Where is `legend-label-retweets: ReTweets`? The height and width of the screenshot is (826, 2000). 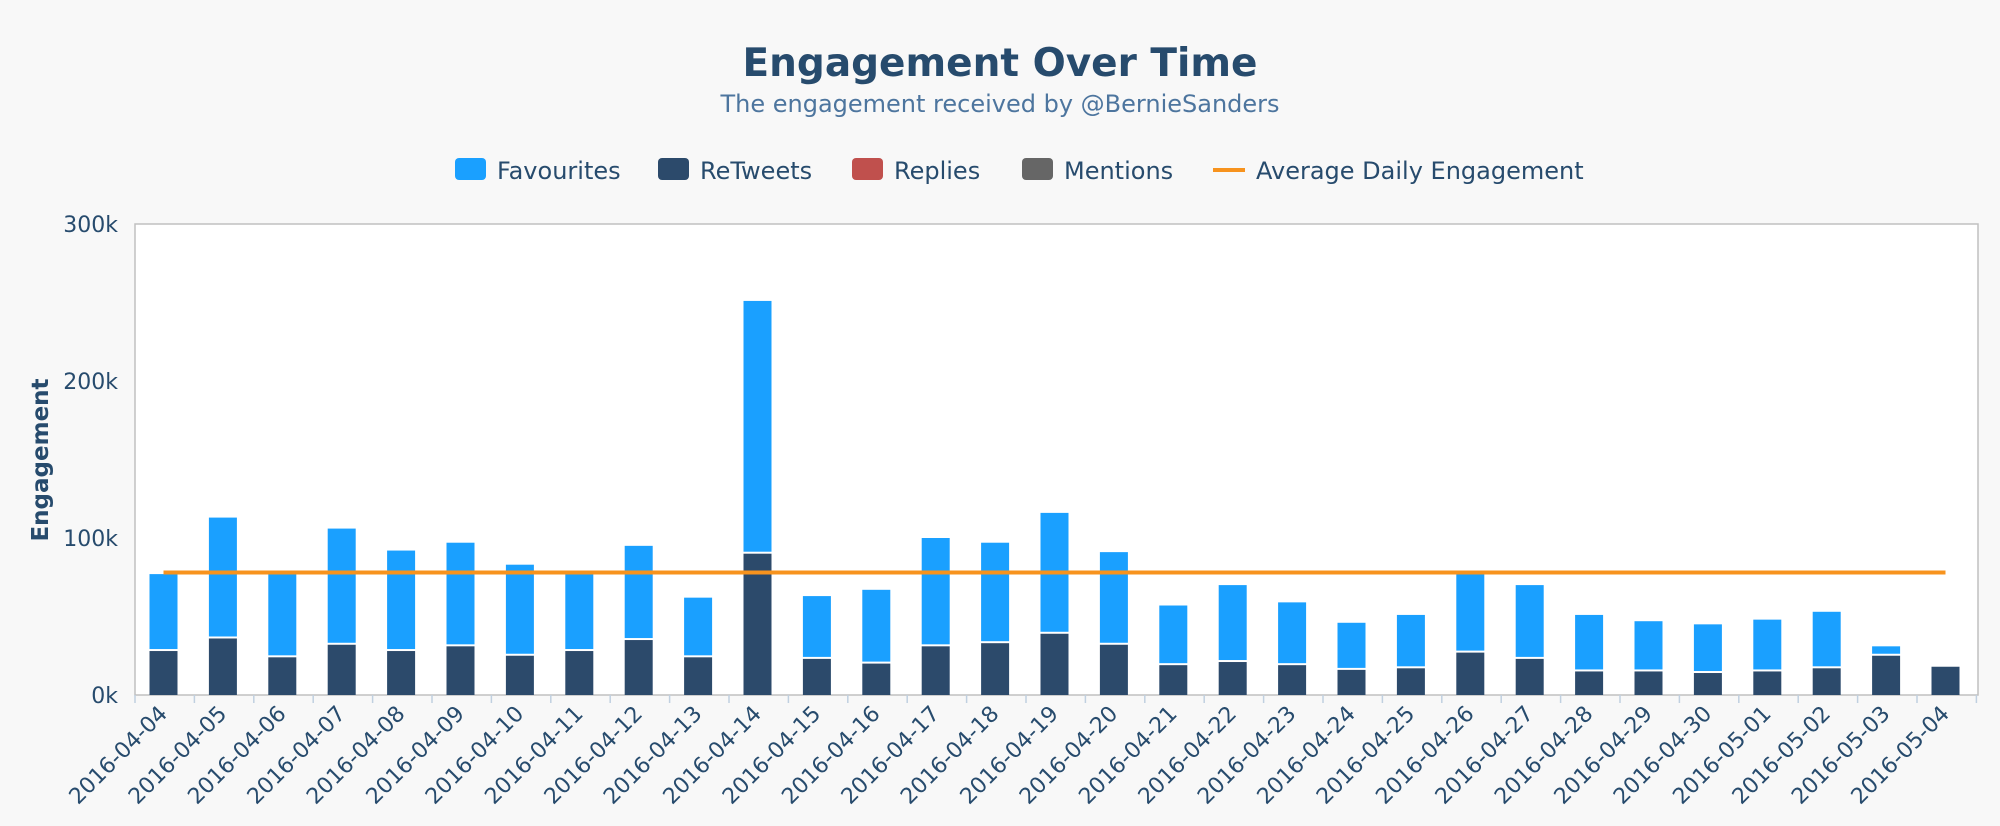 legend-label-retweets: ReTweets is located at coordinates (756, 171).